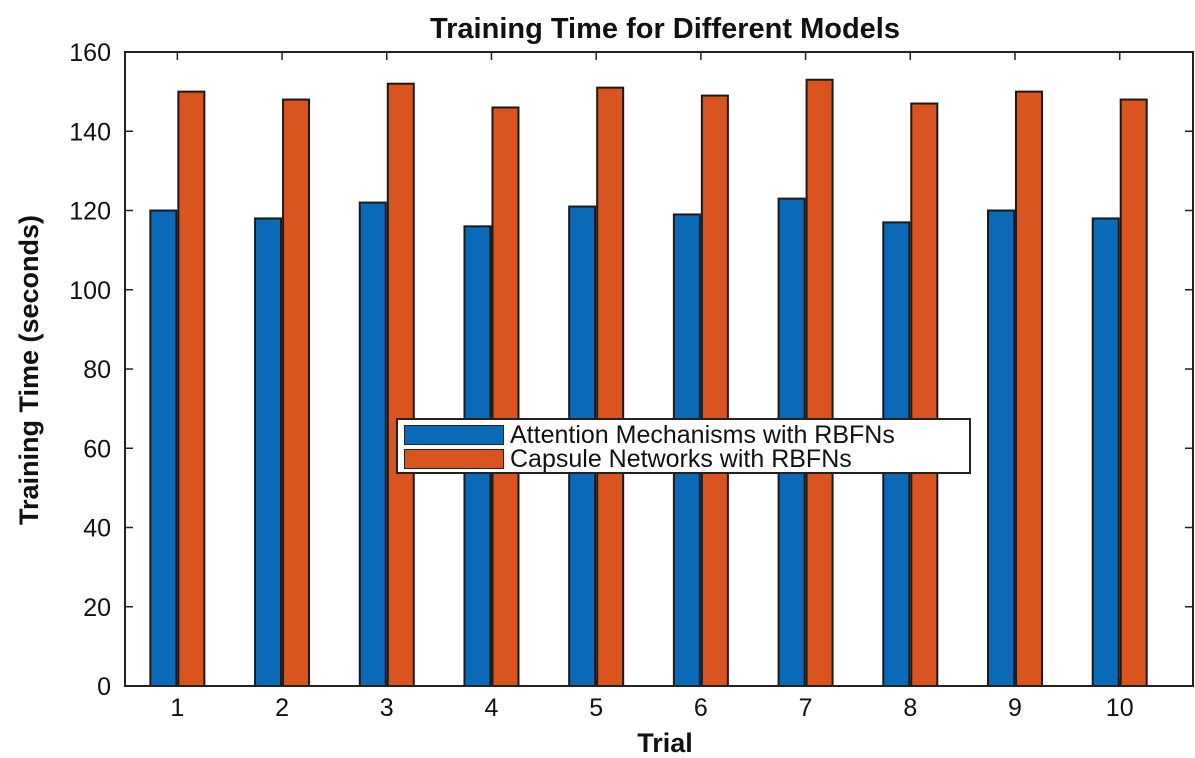 The width and height of the screenshot is (1195, 758). What do you see at coordinates (681, 458) in the screenshot?
I see `legend-label-capsule: Capsule Networks with RBFNs` at bounding box center [681, 458].